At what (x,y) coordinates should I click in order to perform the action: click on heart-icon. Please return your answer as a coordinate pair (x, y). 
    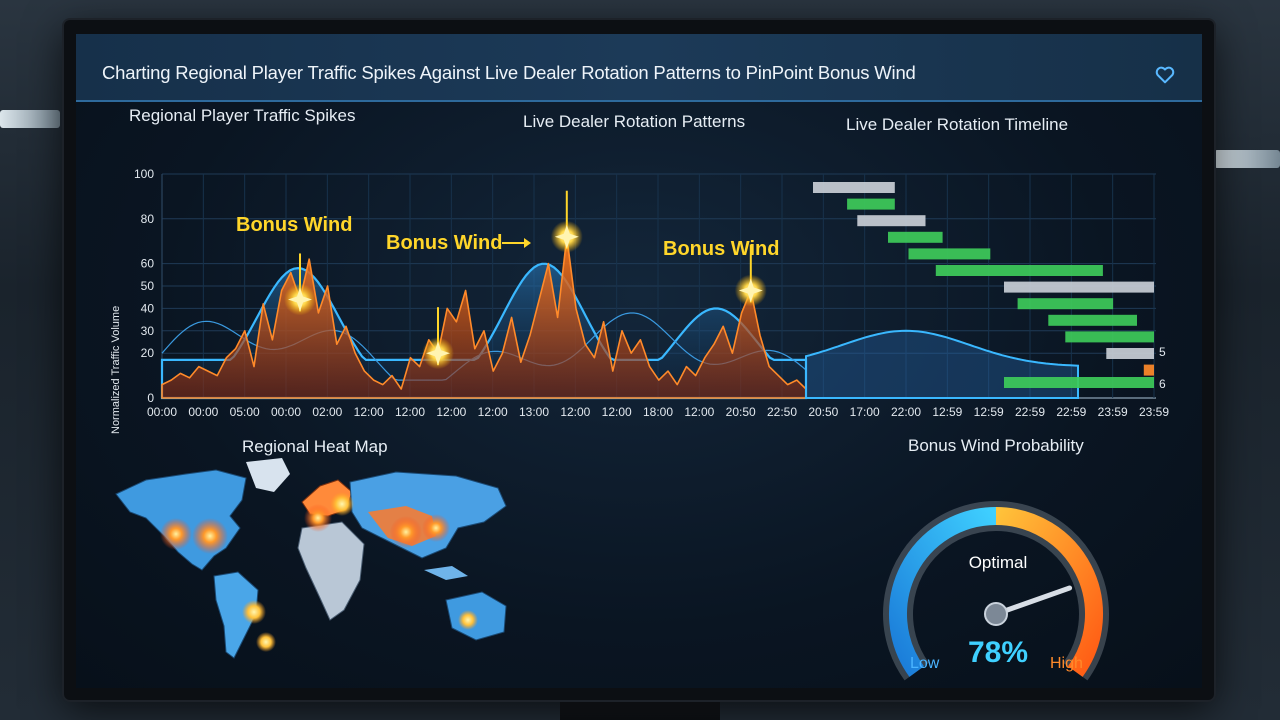
    Looking at the image, I should click on (1165, 75).